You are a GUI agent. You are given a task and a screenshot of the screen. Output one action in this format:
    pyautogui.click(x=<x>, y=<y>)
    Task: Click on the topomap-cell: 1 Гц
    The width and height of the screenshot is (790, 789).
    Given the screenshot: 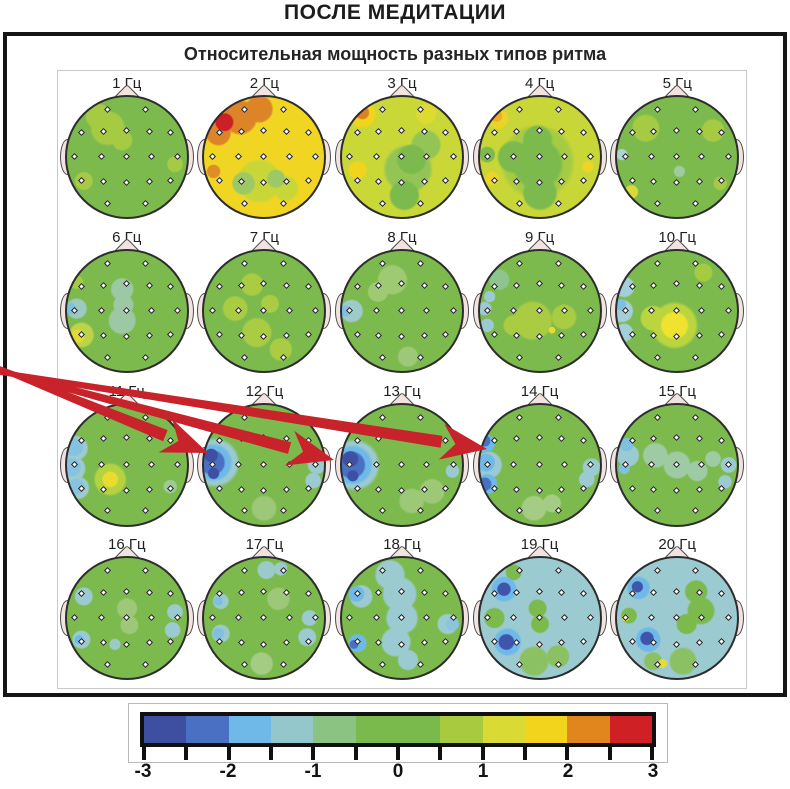 What is the action you would take?
    pyautogui.click(x=127, y=150)
    